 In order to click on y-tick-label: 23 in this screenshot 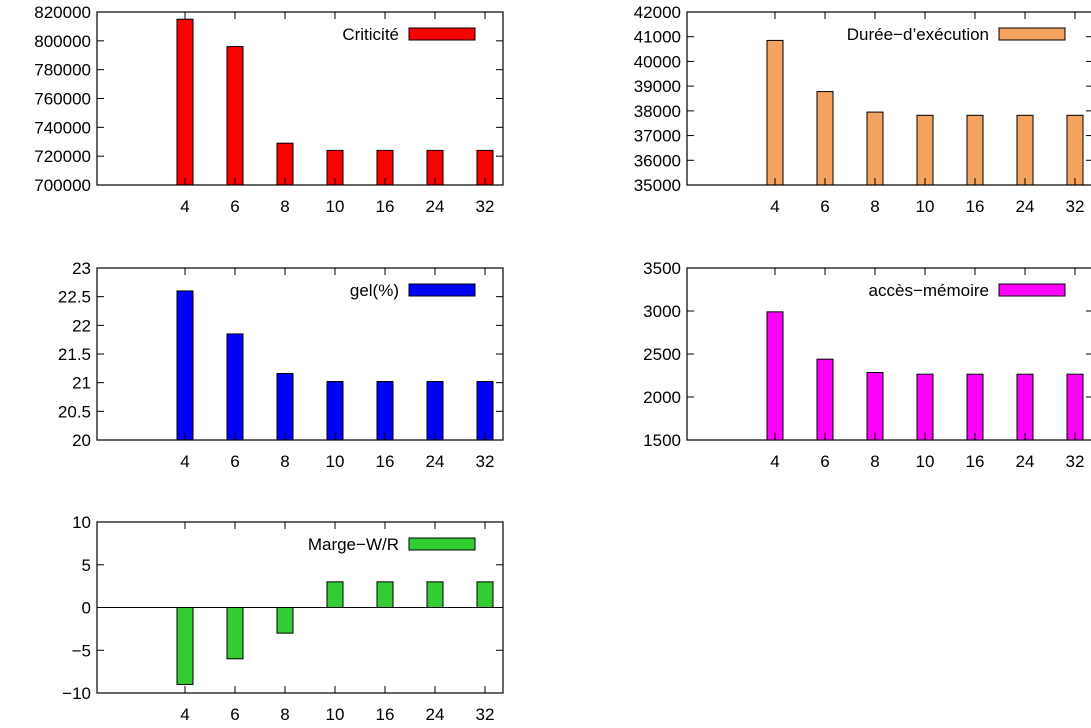, I will do `click(81, 268)`.